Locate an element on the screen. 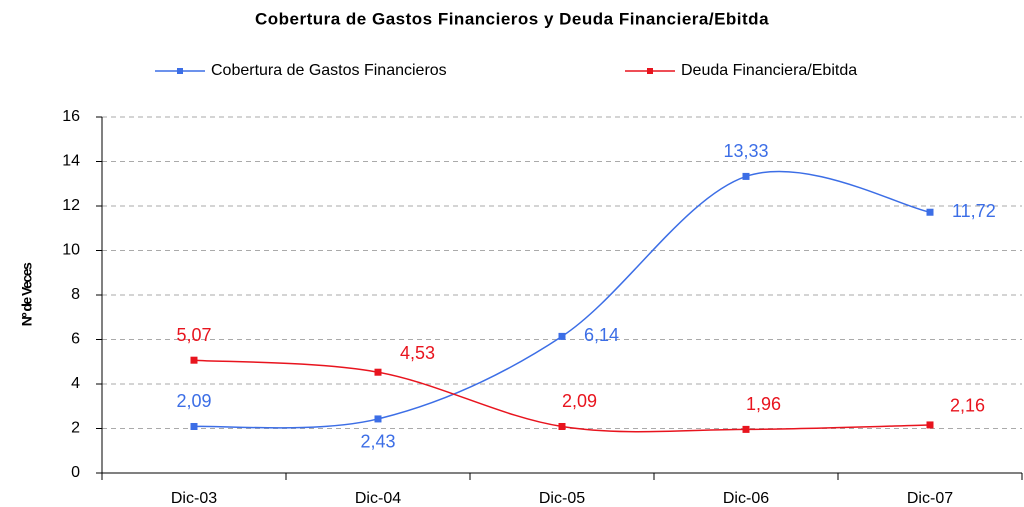 This screenshot has height=507, width=1024. data-label: 2,43 is located at coordinates (377, 442).